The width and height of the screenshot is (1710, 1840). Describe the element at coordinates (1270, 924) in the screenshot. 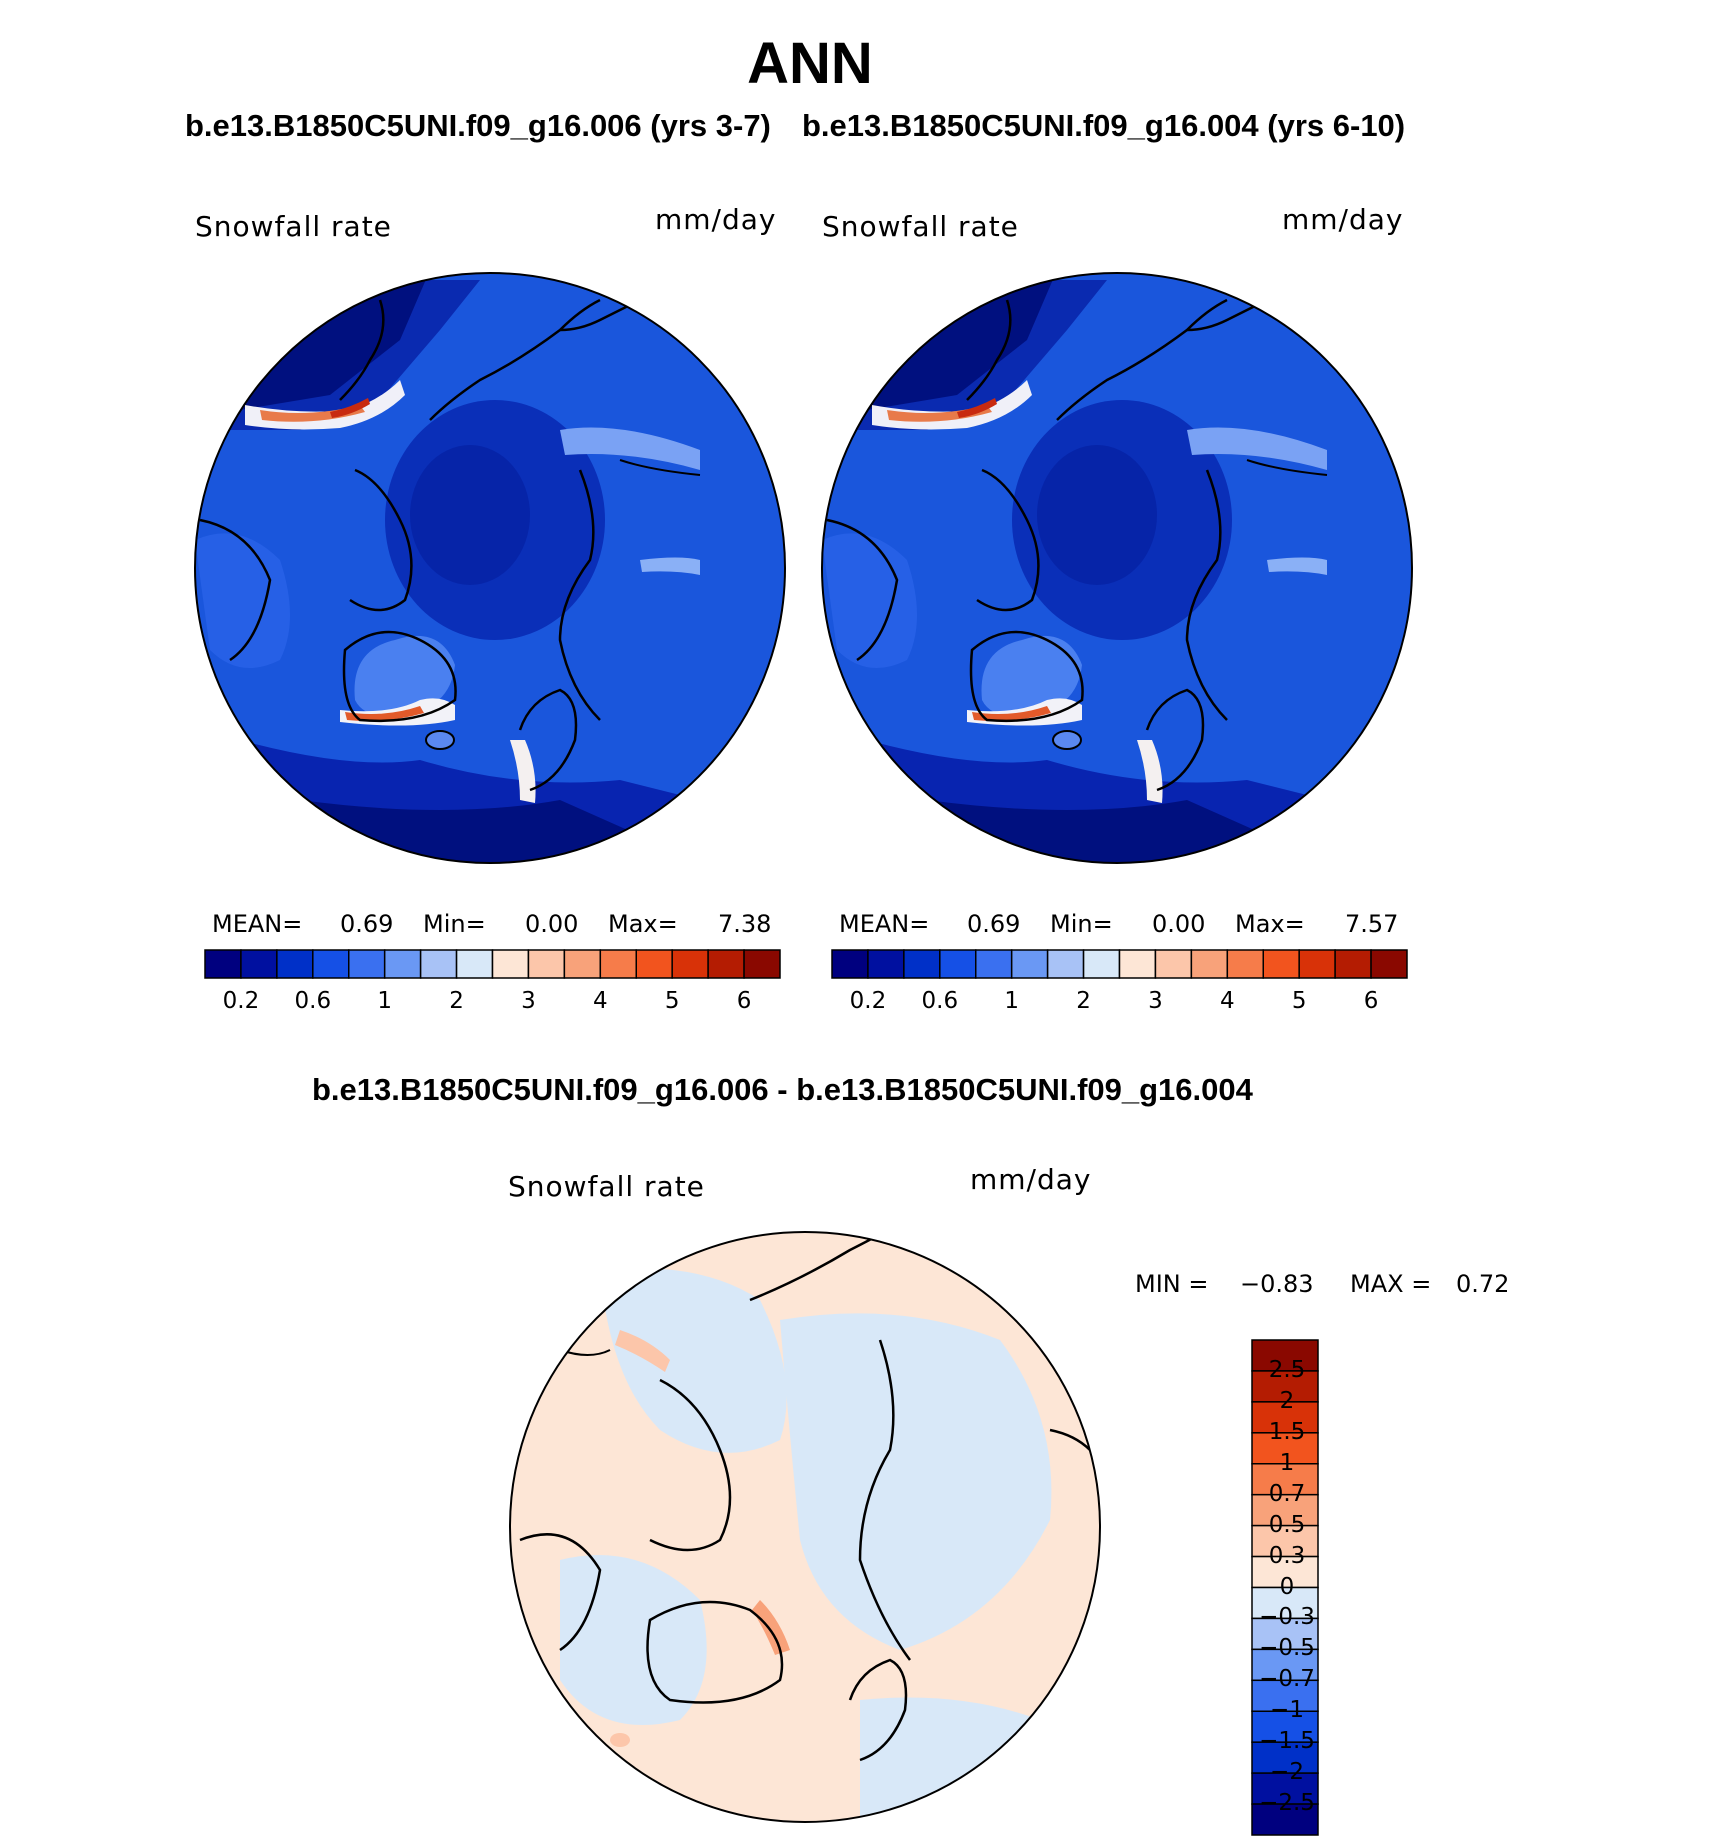

I see `panel2-max-label: Max=` at that location.